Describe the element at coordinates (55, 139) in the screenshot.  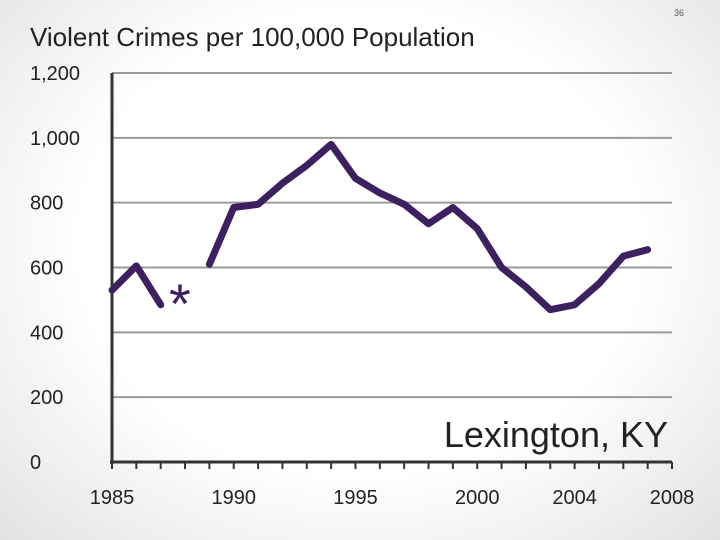
I see `y-tick-label: 1,000` at that location.